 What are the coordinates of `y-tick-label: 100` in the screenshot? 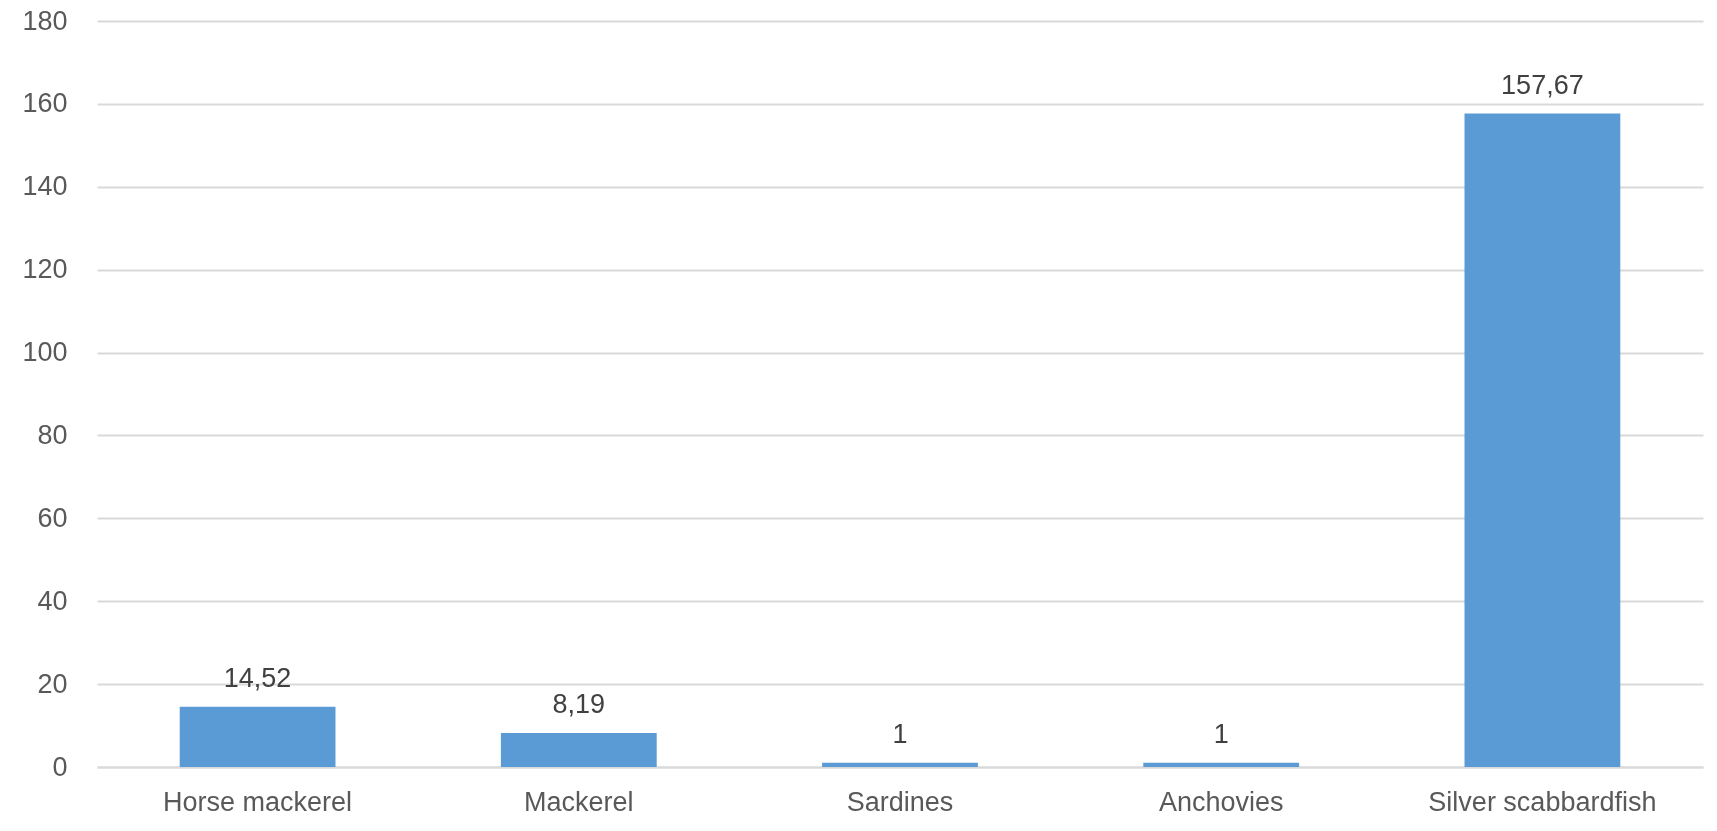 It's located at (45, 352).